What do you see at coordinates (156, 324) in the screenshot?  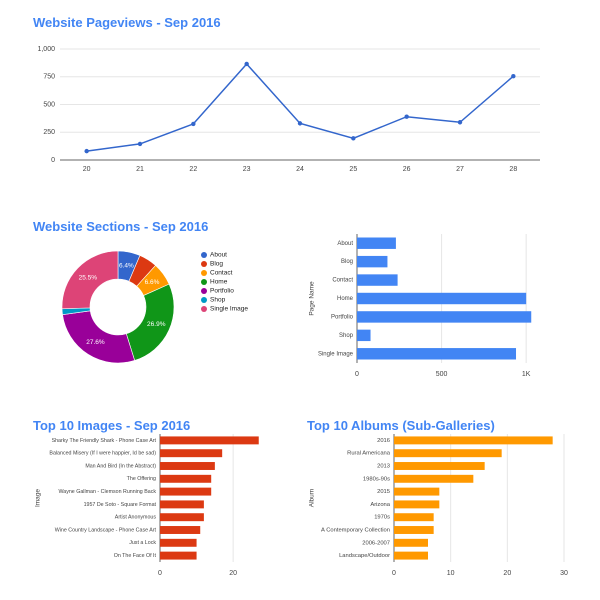 I see `pie-slice-label: 26.9%` at bounding box center [156, 324].